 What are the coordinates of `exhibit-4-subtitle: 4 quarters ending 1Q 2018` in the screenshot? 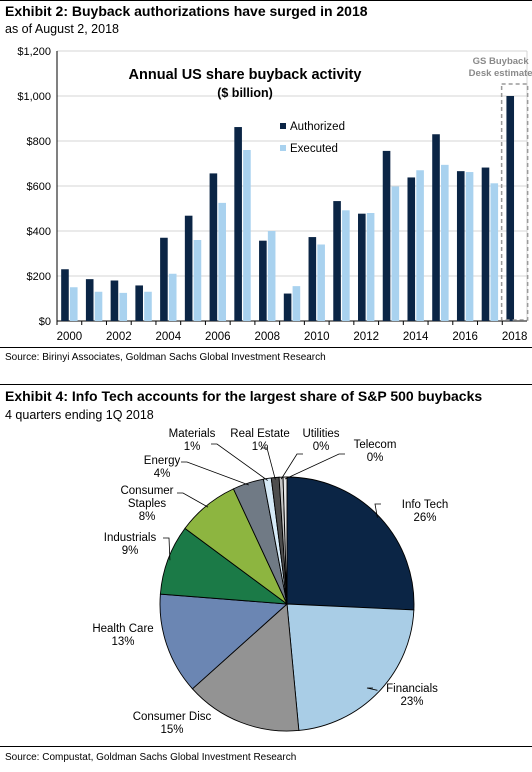 It's located at (79, 415).